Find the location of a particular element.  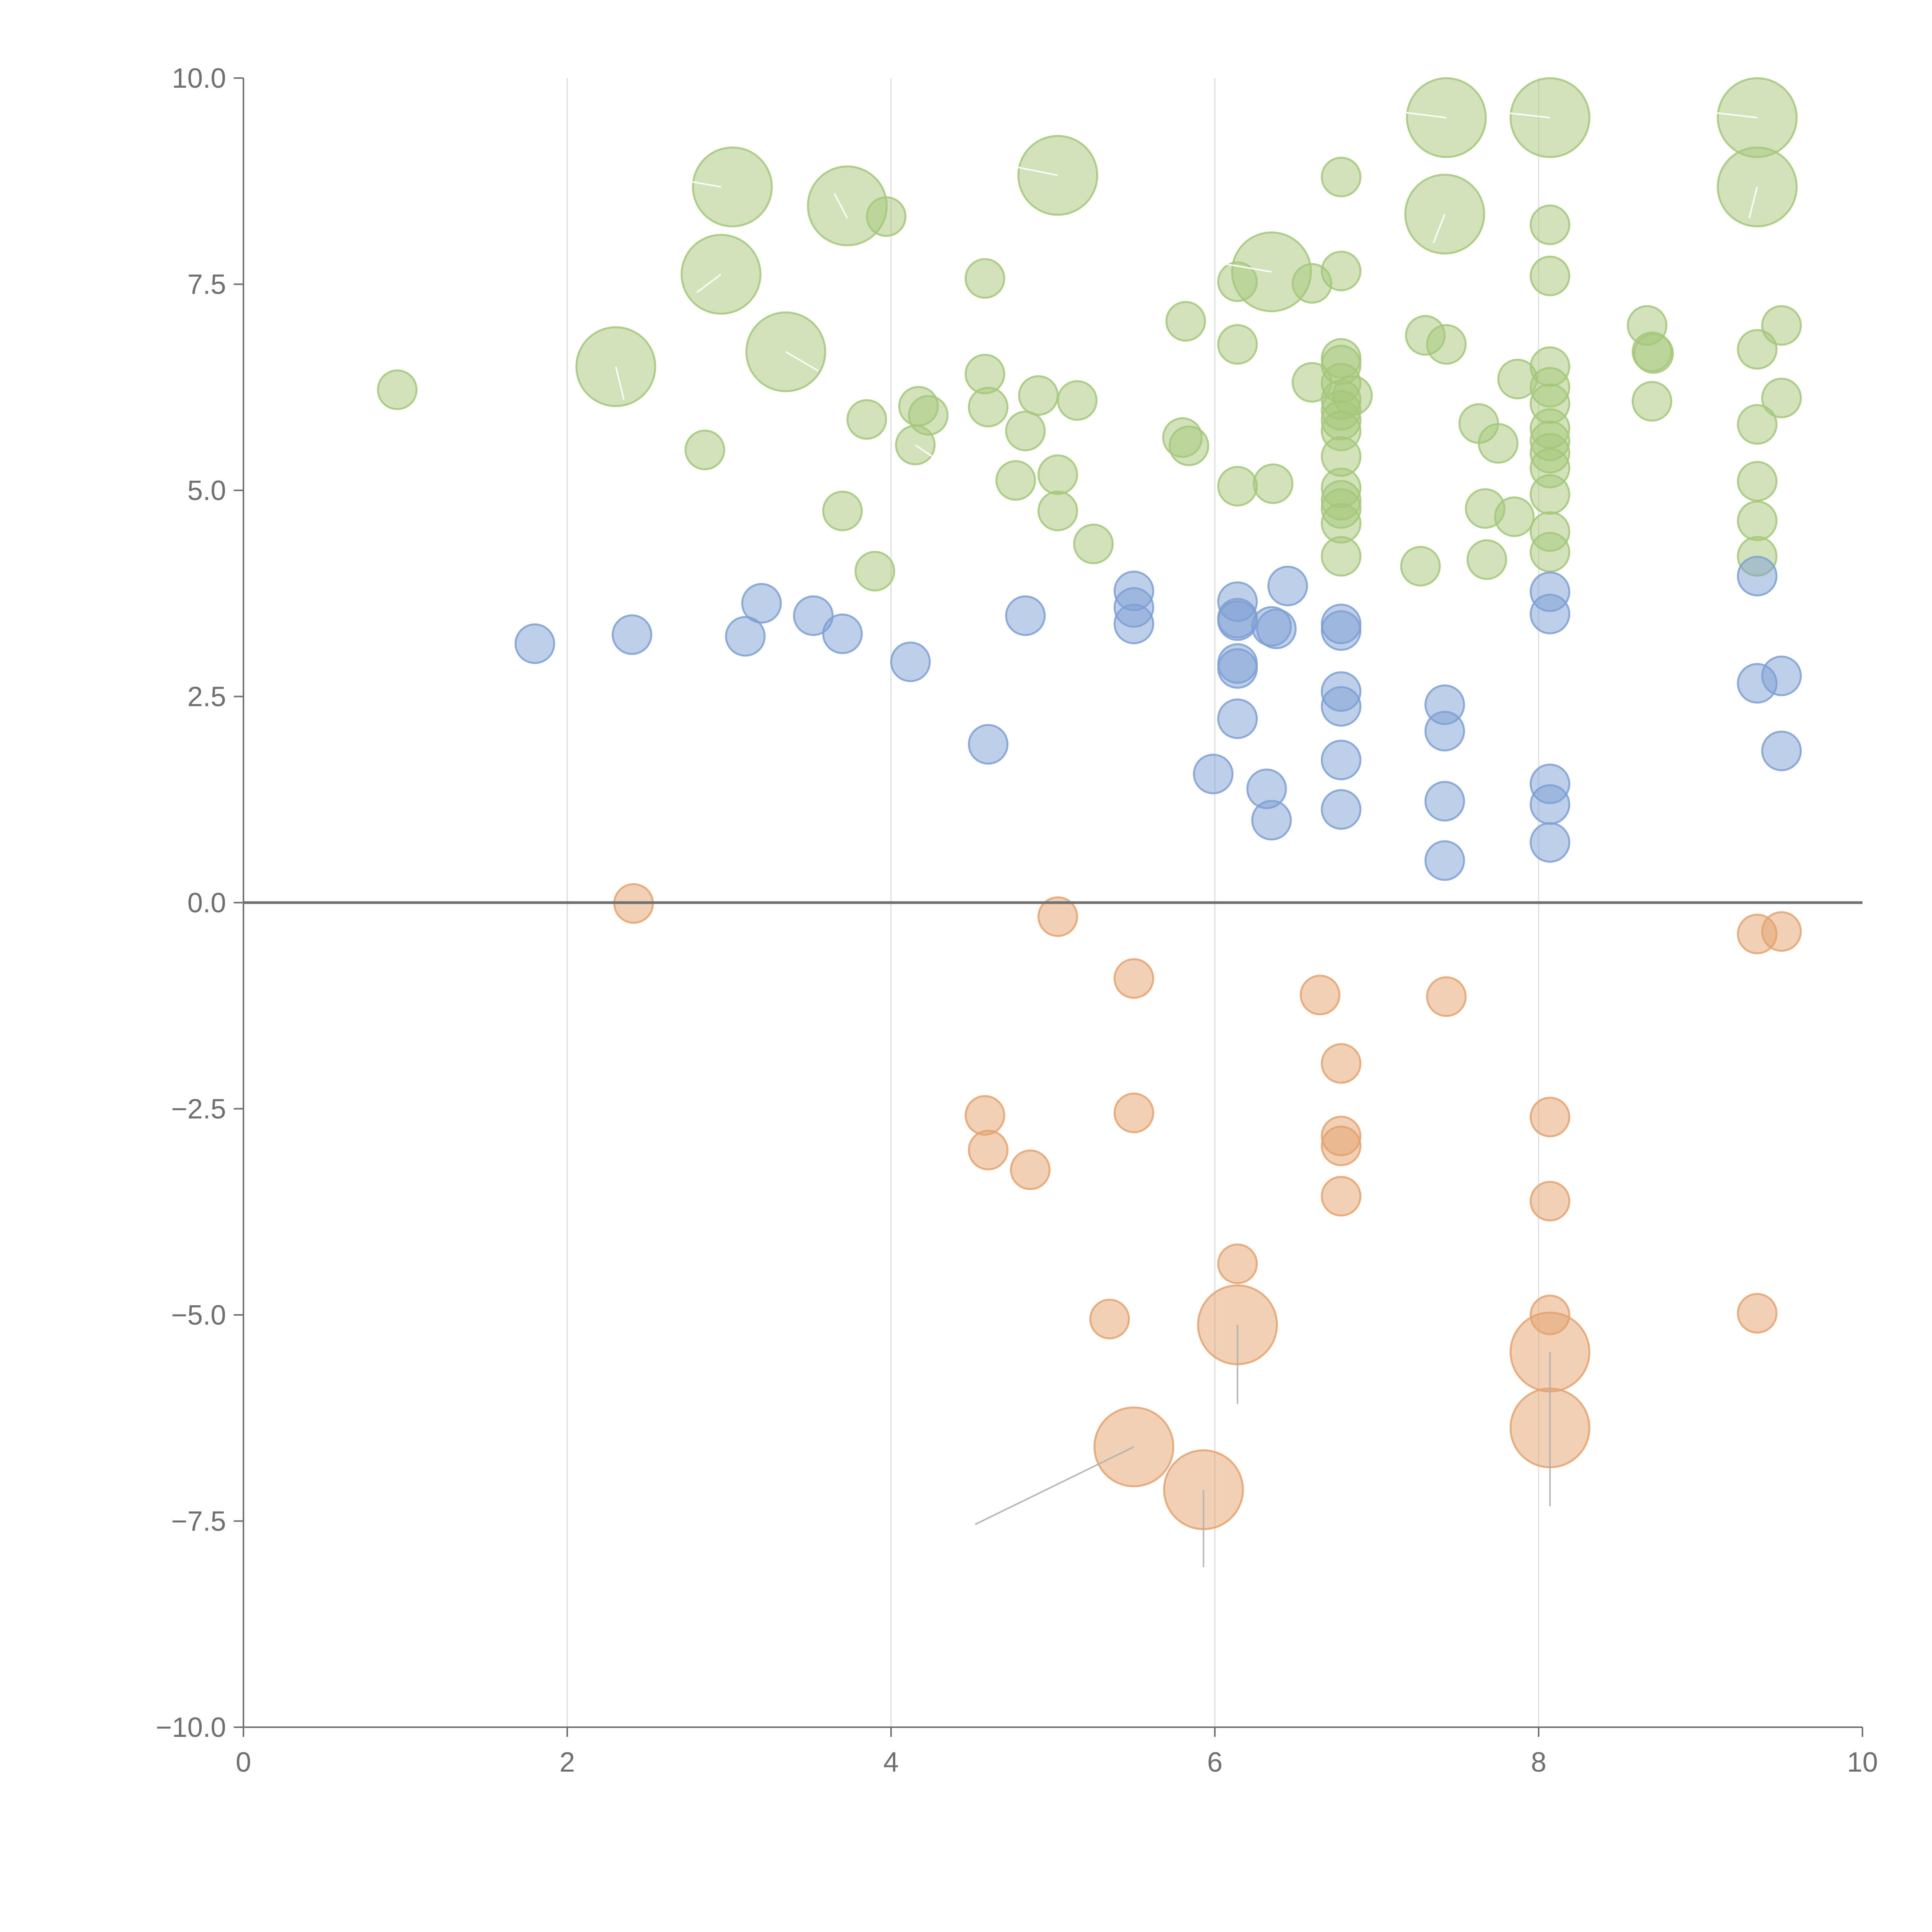

y-tick-label: 10.0 is located at coordinates (199, 78).